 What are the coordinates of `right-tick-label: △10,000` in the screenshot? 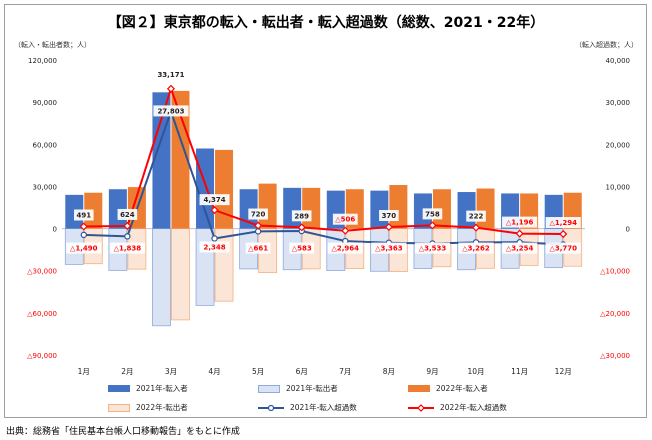 It's located at (615, 272).